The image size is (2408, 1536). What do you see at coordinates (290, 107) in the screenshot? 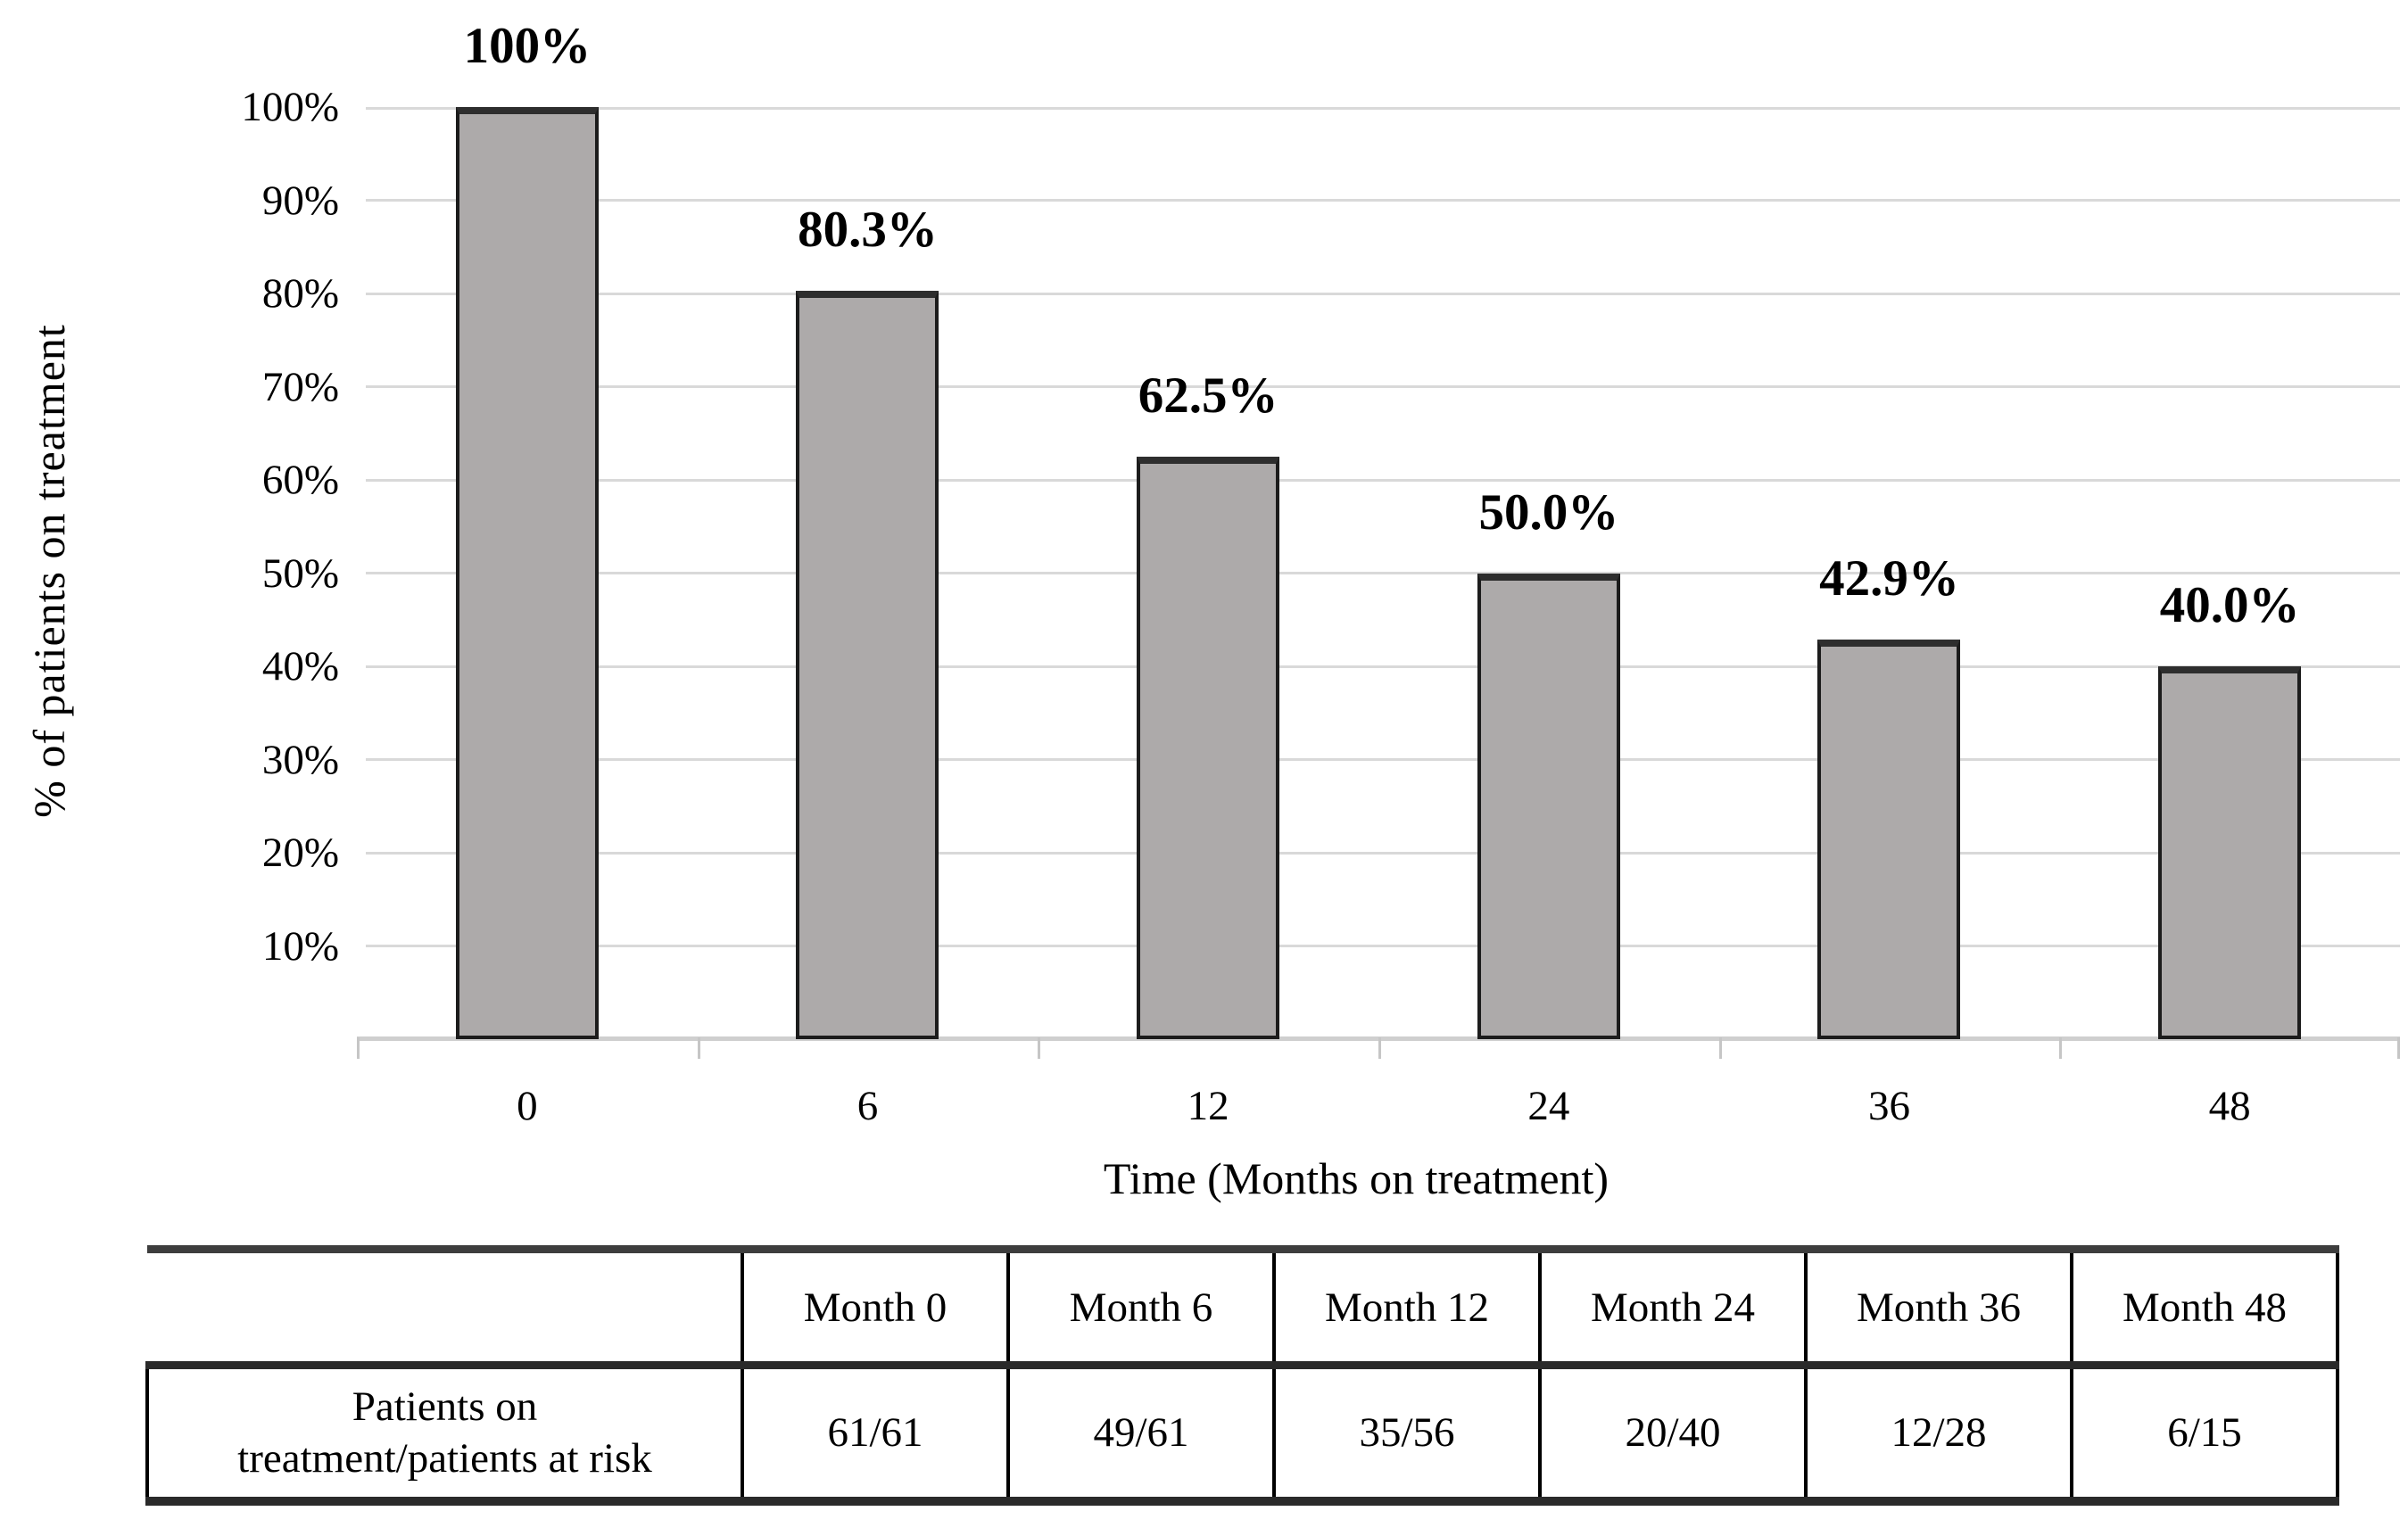
I see `y-tick-label: 100%` at bounding box center [290, 107].